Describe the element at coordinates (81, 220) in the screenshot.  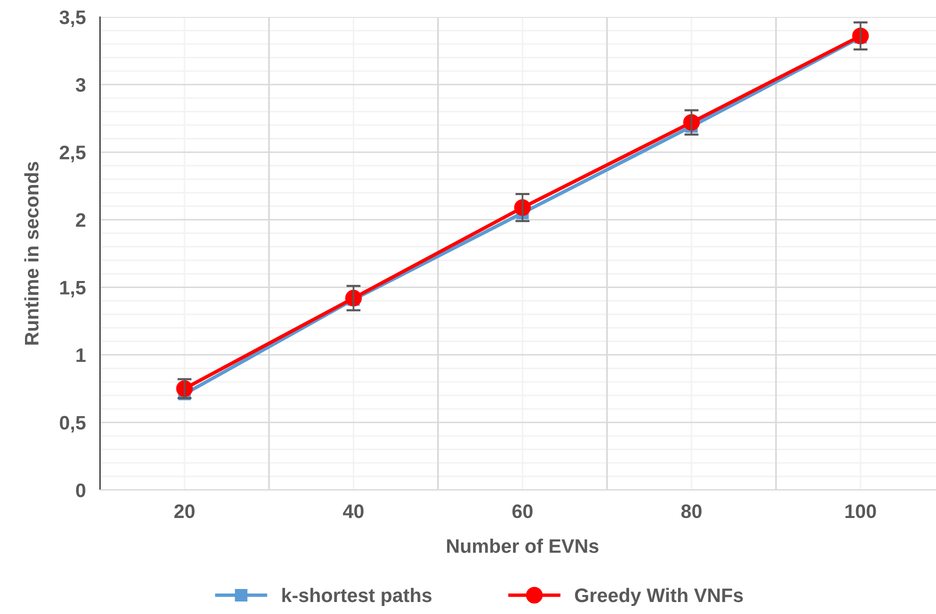
I see `y-tick-label: 2` at that location.